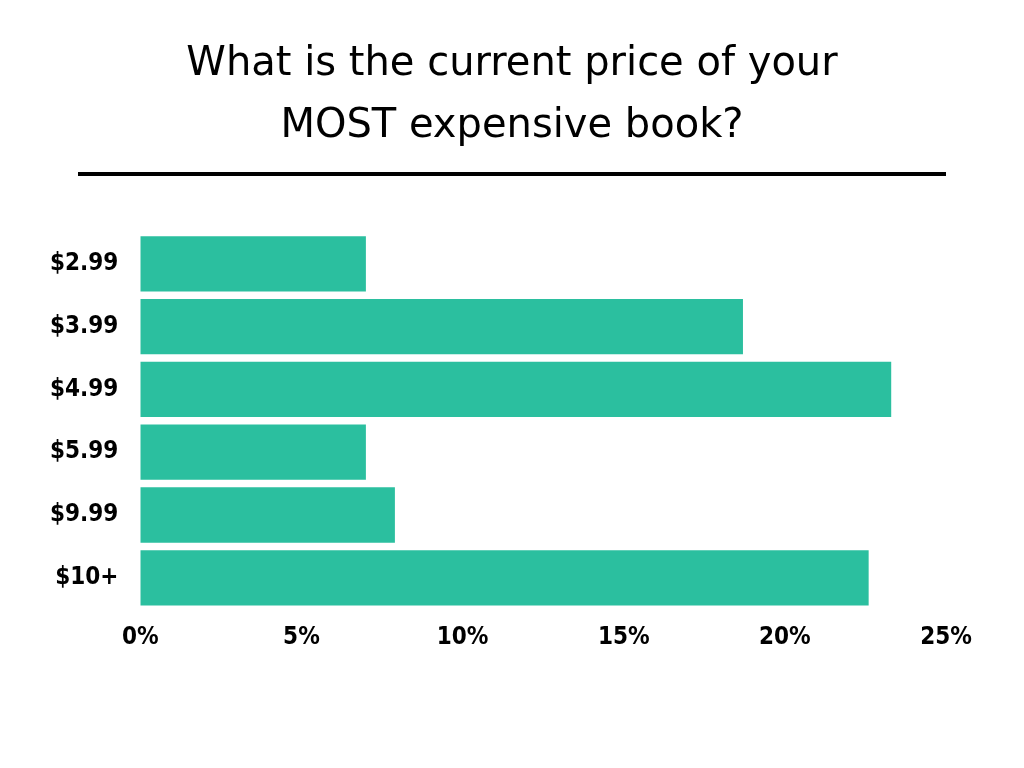 This screenshot has height=768, width=1024. Describe the element at coordinates (84, 513) in the screenshot. I see `y-tick-label: $9.99` at that location.